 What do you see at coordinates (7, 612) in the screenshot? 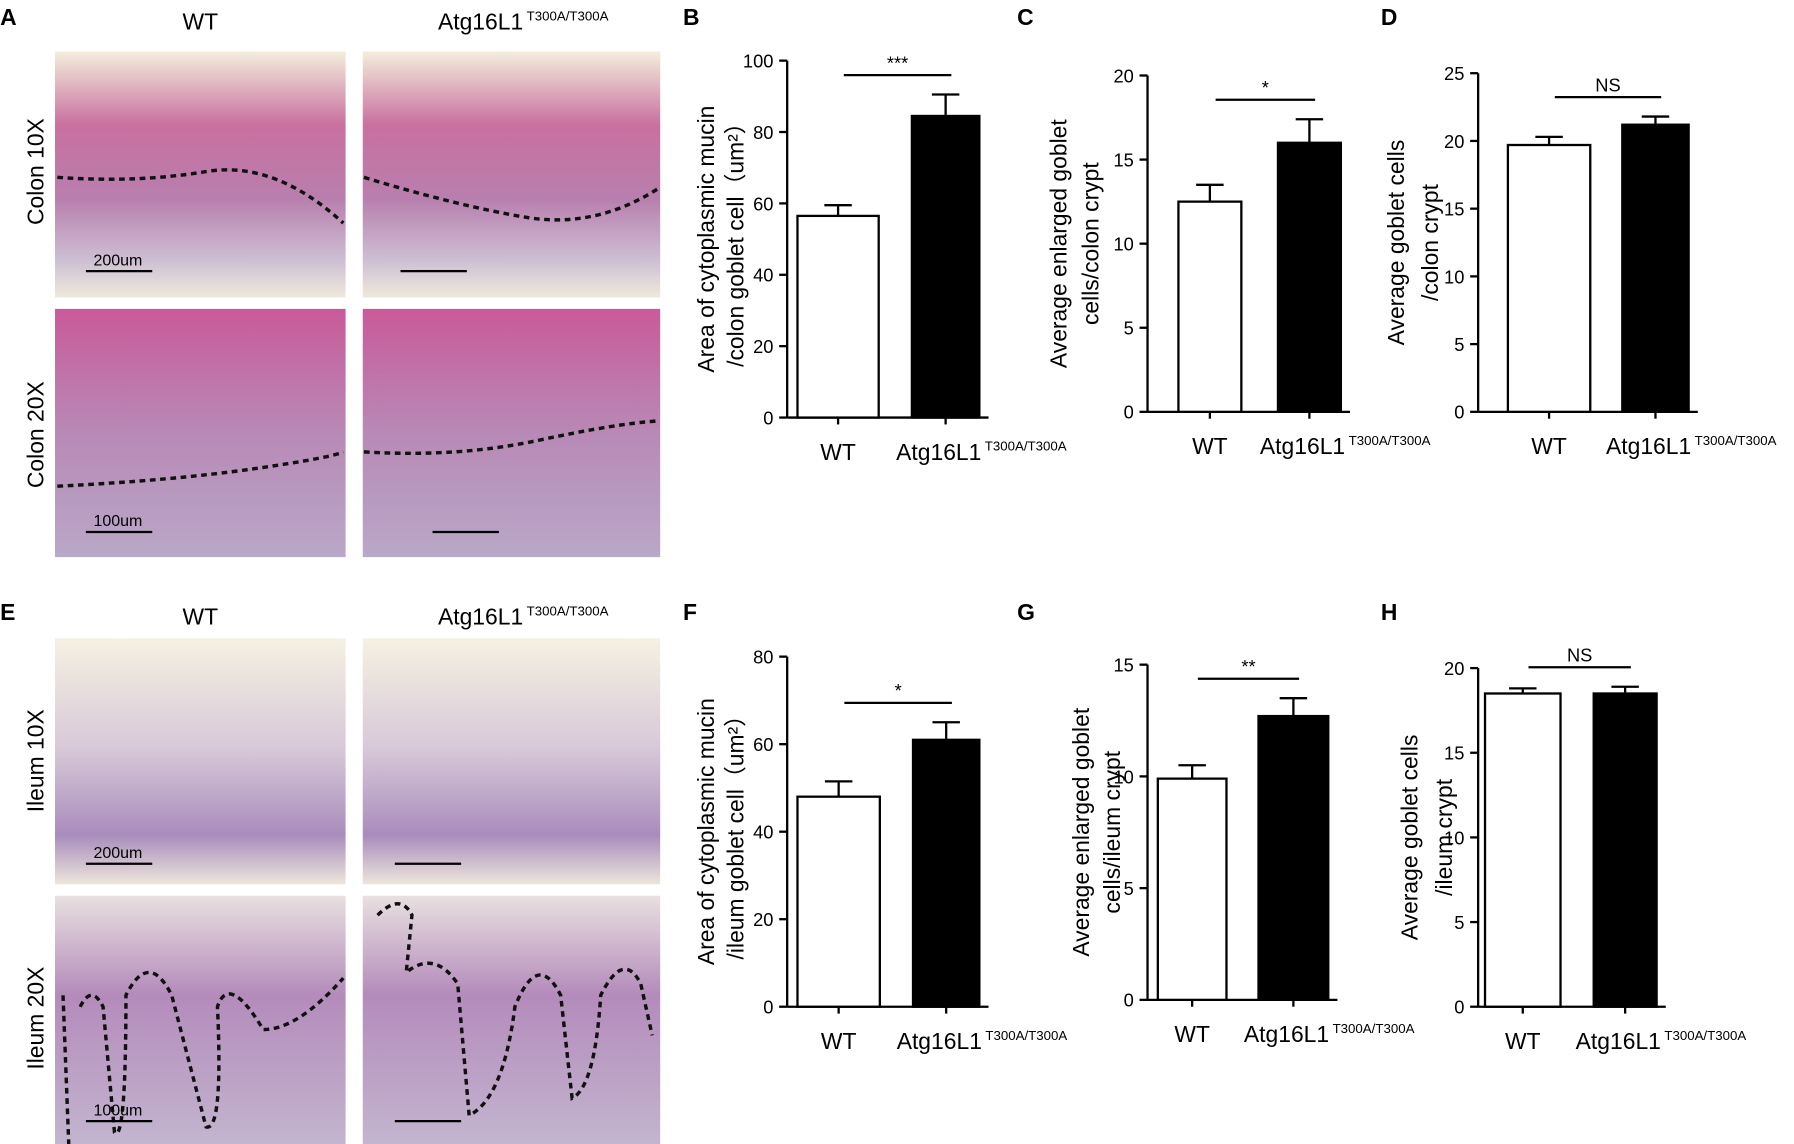
I see `panel-letter: E` at bounding box center [7, 612].